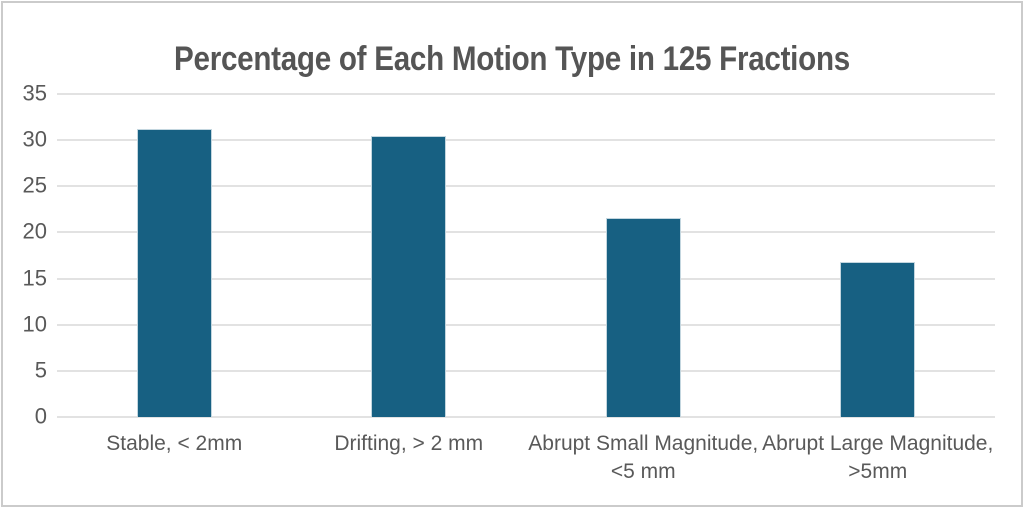 The width and height of the screenshot is (1024, 508). I want to click on y-tick-label-15: 15, so click(34, 278).